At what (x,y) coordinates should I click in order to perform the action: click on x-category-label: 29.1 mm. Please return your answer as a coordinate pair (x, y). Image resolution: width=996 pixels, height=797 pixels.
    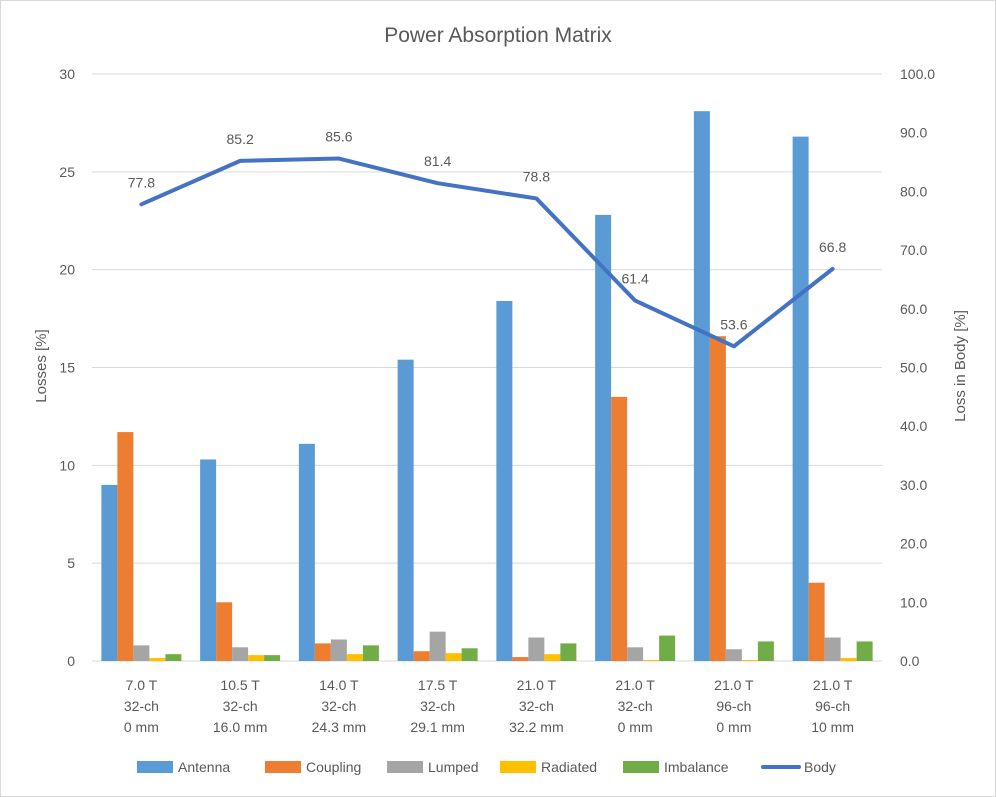
    Looking at the image, I should click on (437, 727).